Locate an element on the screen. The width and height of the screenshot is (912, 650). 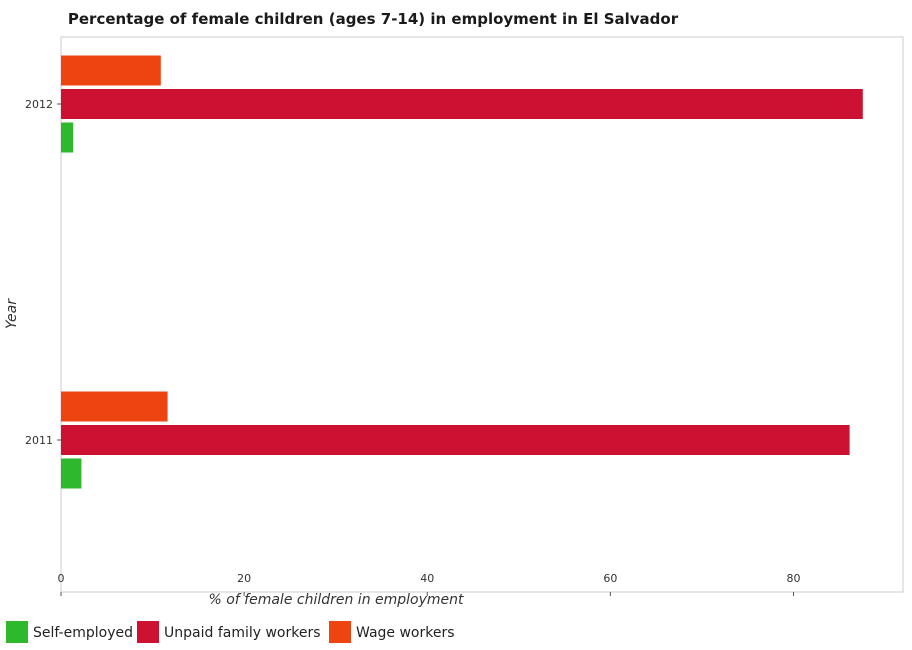
bar-unpaid-family-workers-2012 is located at coordinates (462, 104).